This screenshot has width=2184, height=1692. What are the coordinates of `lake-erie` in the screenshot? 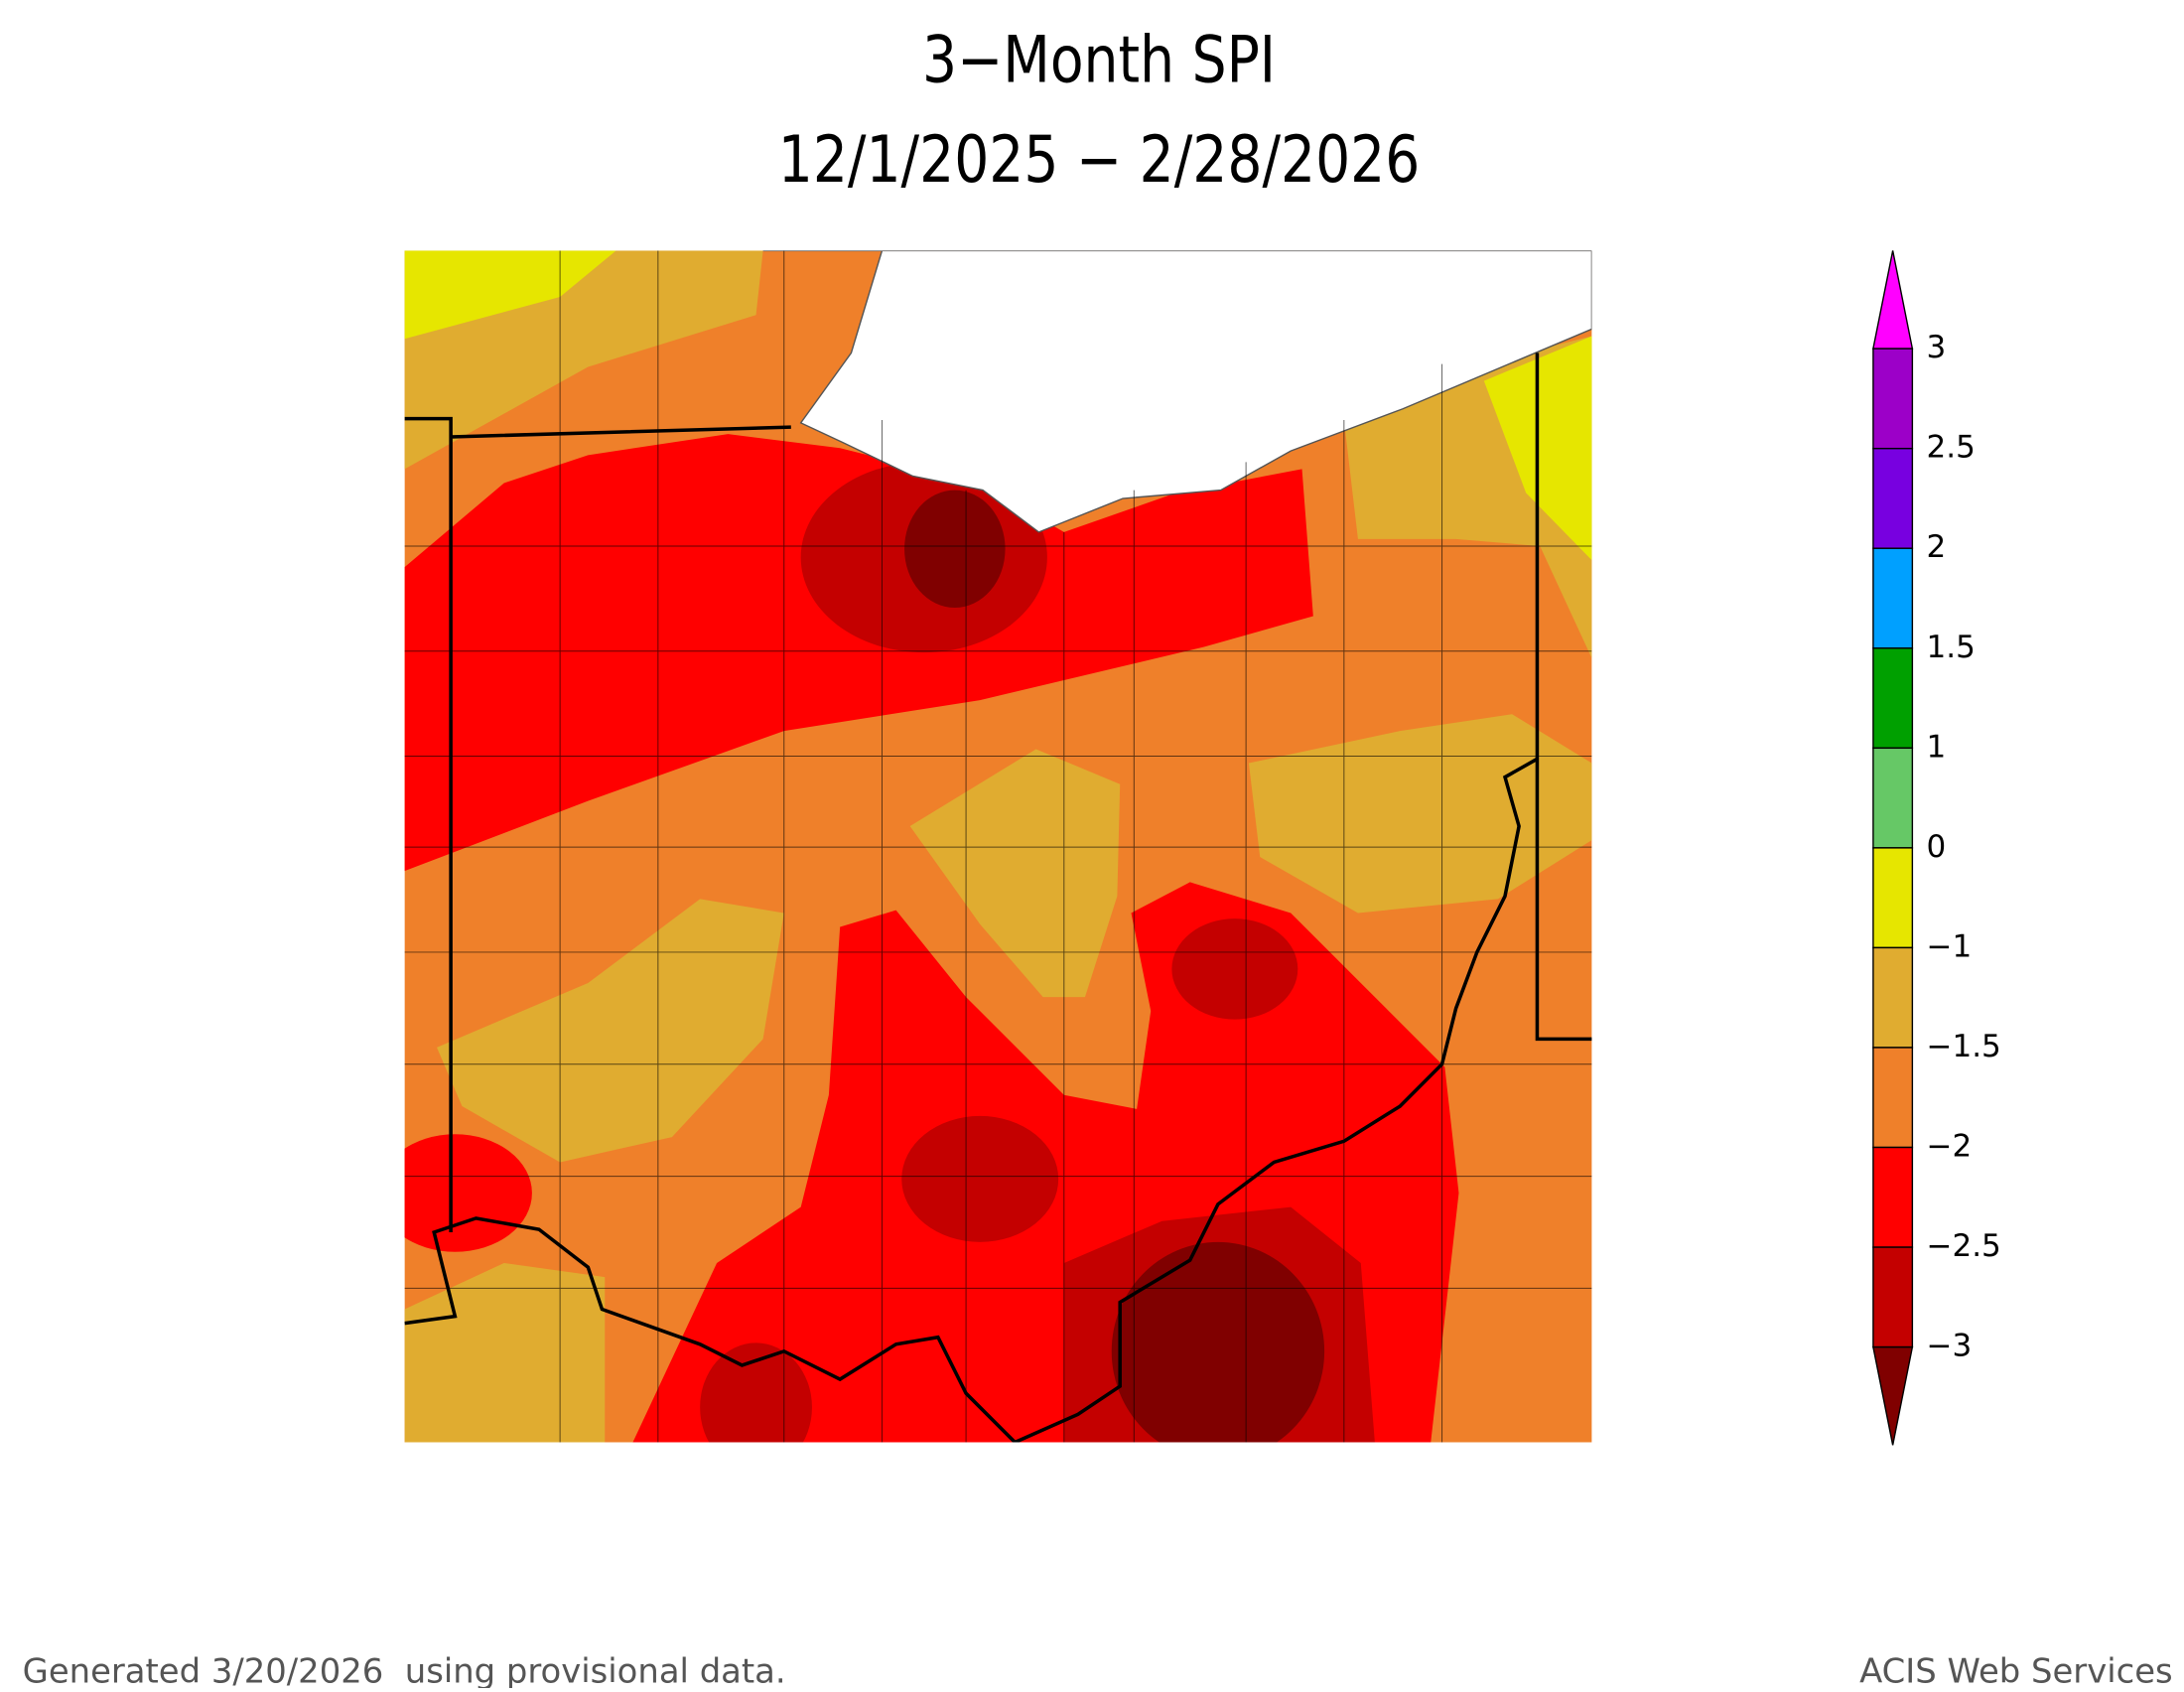 It's located at (1177, 391).